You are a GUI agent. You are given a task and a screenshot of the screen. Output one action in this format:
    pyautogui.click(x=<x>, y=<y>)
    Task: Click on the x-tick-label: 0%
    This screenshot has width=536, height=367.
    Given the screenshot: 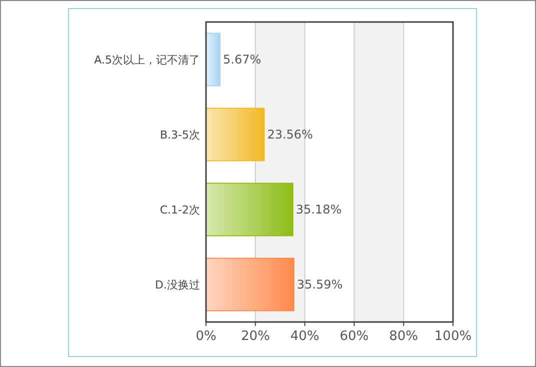 What is the action you would take?
    pyautogui.click(x=206, y=336)
    